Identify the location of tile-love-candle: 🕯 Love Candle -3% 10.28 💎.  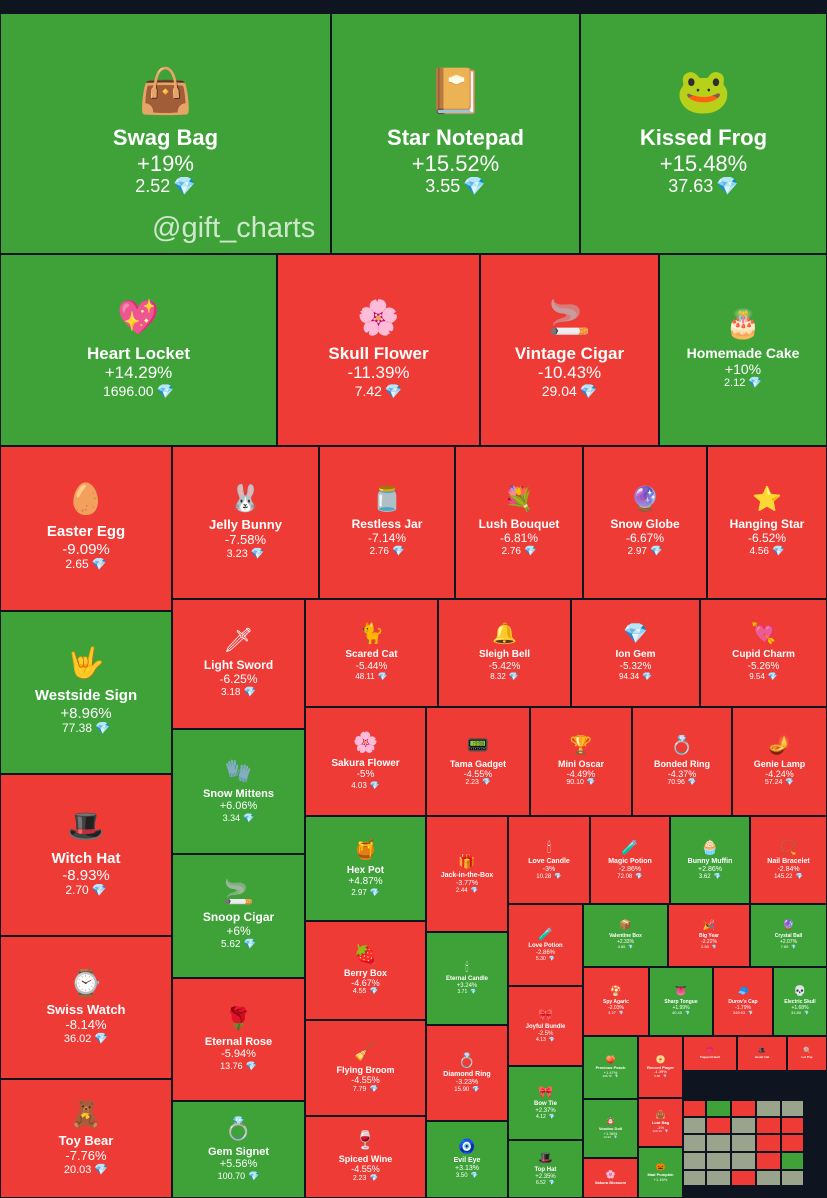
(549, 860).